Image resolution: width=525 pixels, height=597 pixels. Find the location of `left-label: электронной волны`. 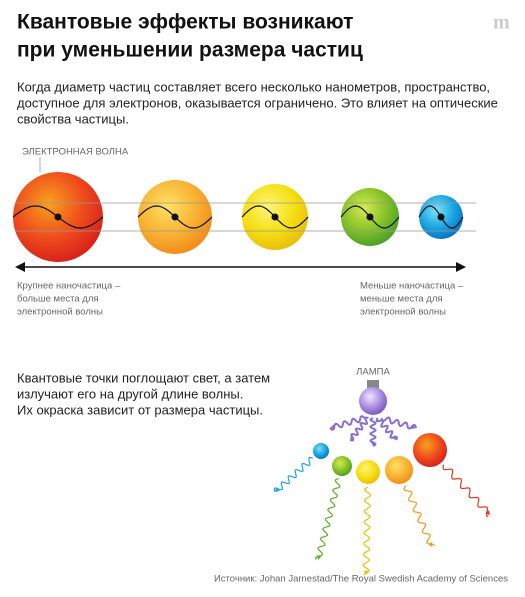

left-label: электронной волны is located at coordinates (60, 312).